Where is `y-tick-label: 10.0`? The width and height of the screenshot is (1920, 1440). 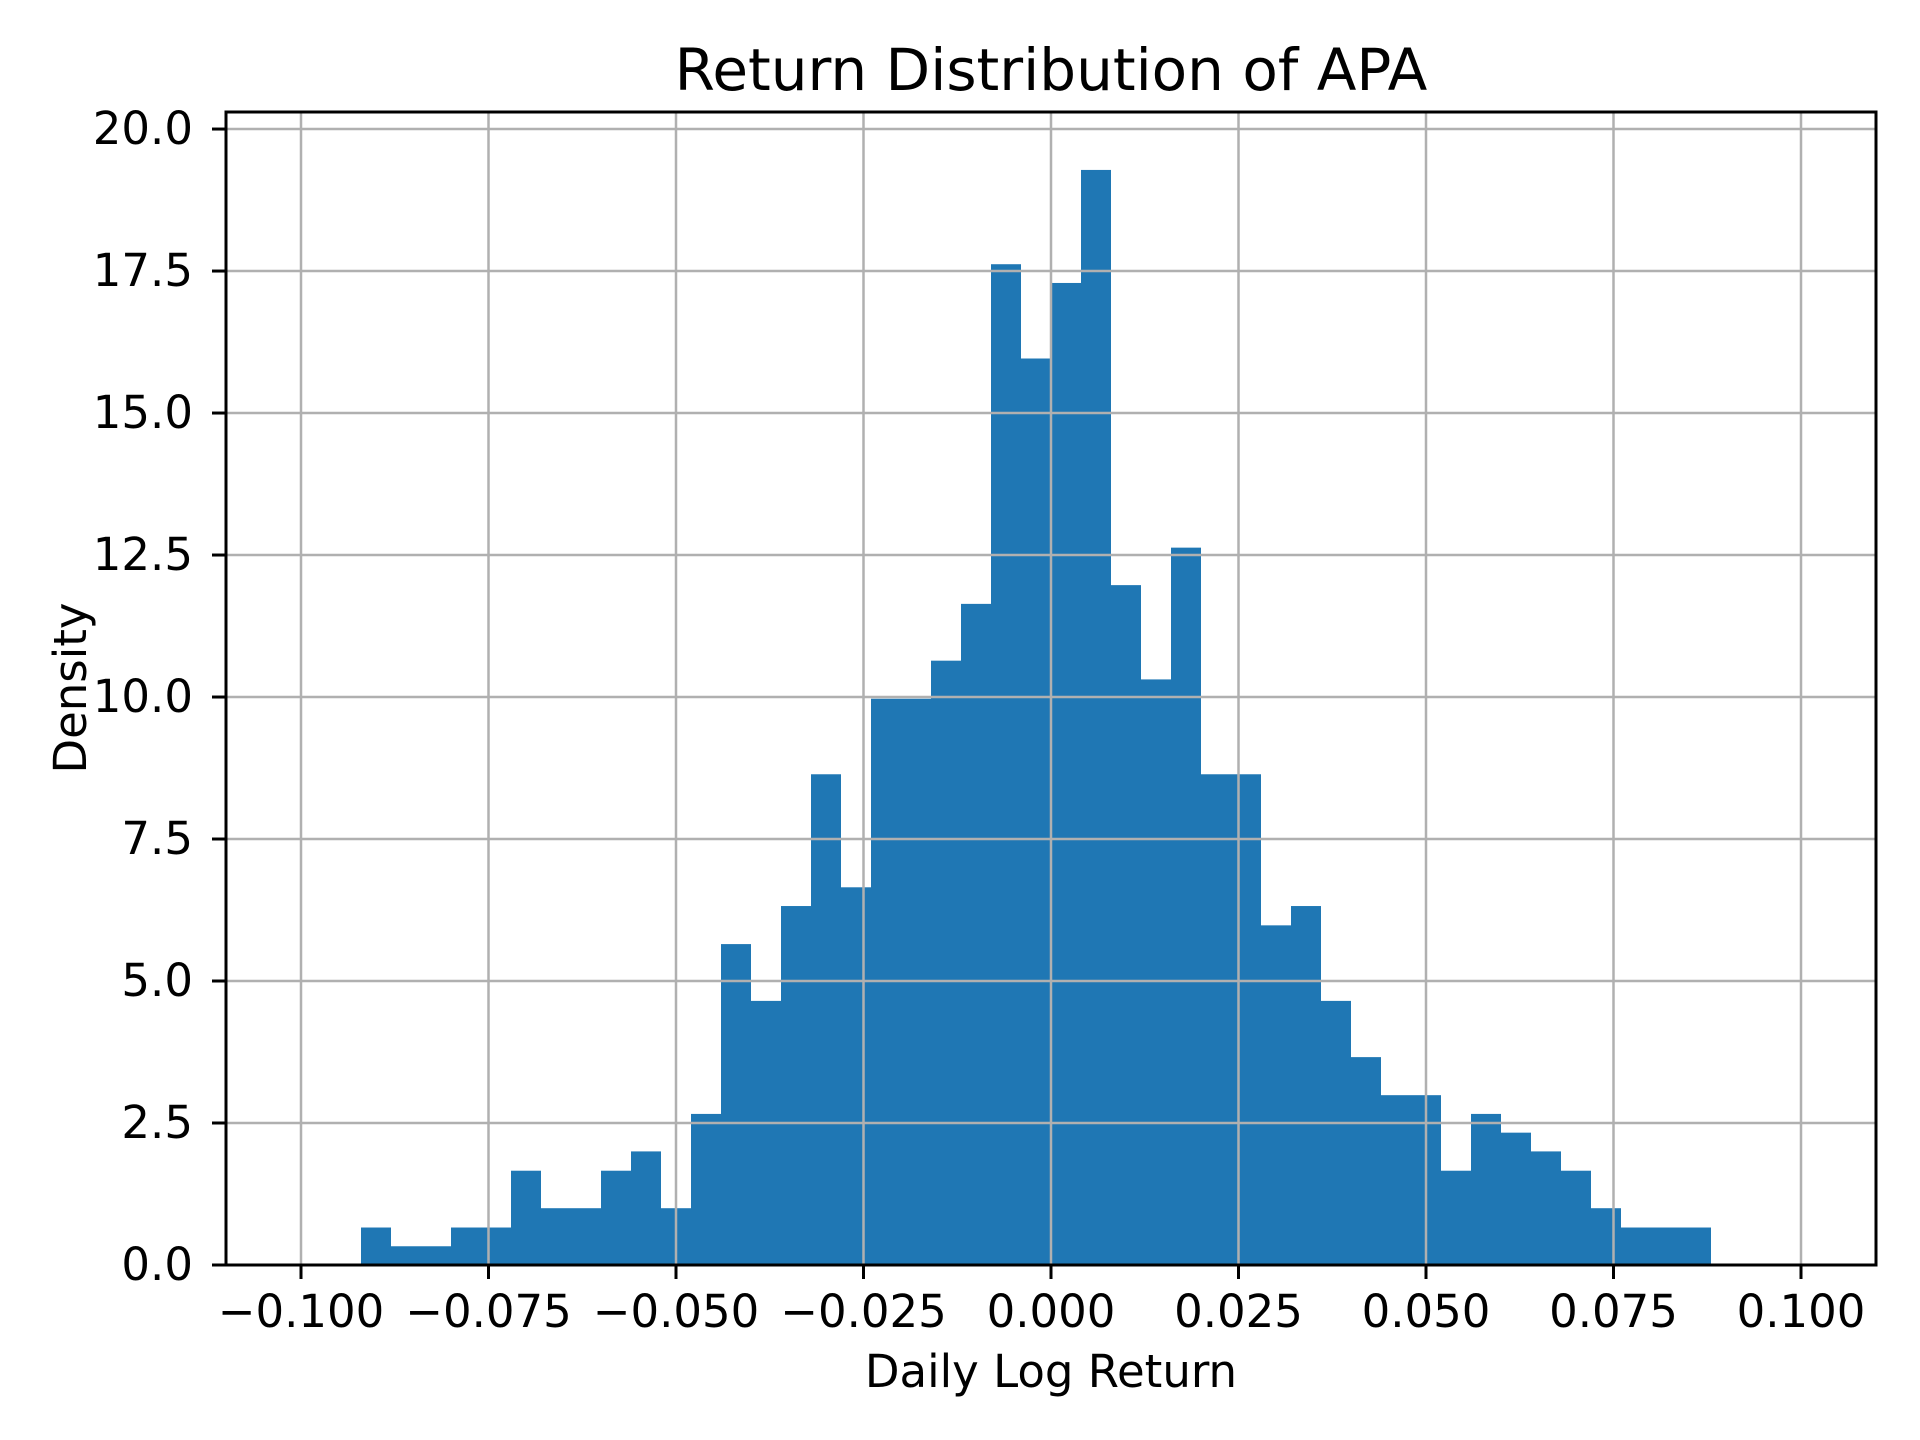
y-tick-label: 10.0 is located at coordinates (143, 696).